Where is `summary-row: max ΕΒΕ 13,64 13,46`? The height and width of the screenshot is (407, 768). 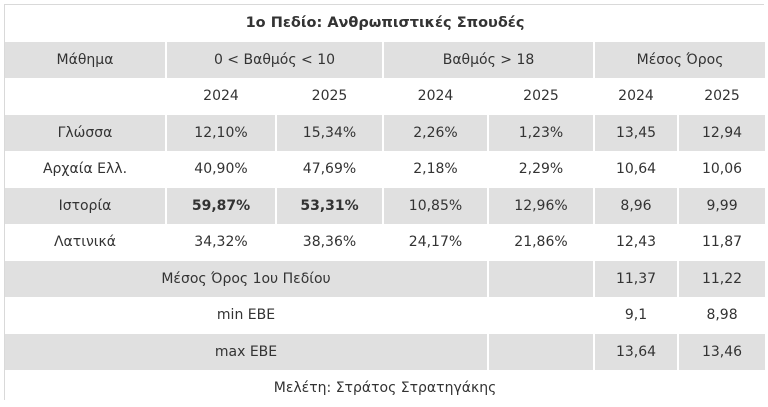
summary-row: max ΕΒΕ 13,64 13,46 is located at coordinates (385, 352).